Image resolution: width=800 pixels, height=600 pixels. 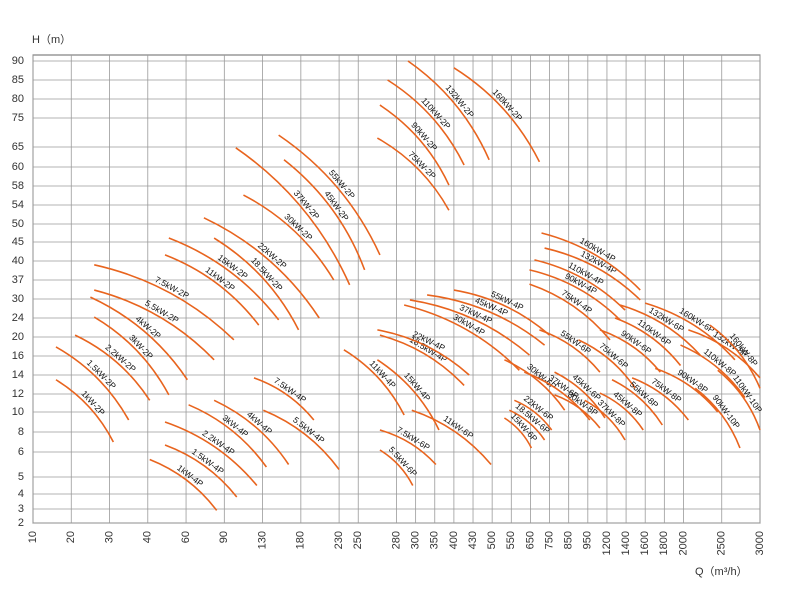 I want to click on x-tick-label: 130, so click(x=262, y=540).